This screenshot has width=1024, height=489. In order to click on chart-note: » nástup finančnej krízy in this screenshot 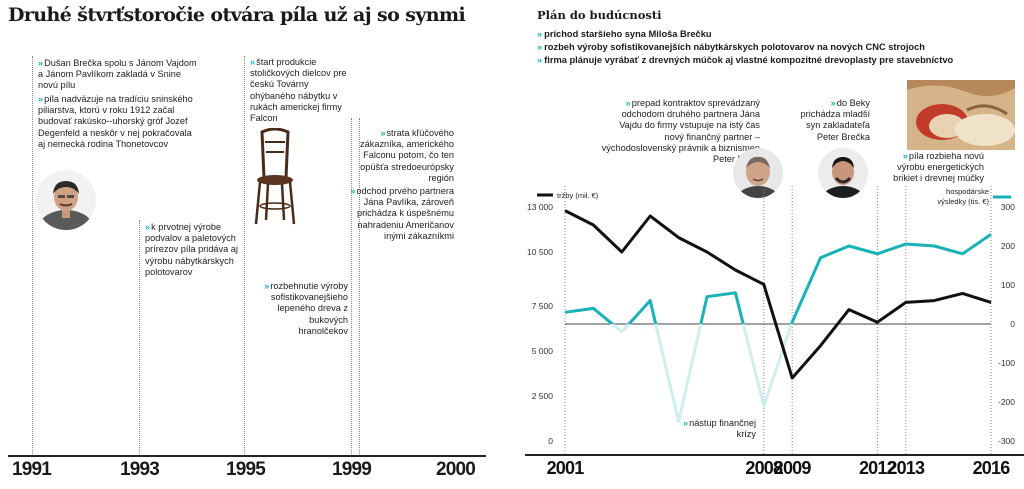, I will do `click(719, 429)`.